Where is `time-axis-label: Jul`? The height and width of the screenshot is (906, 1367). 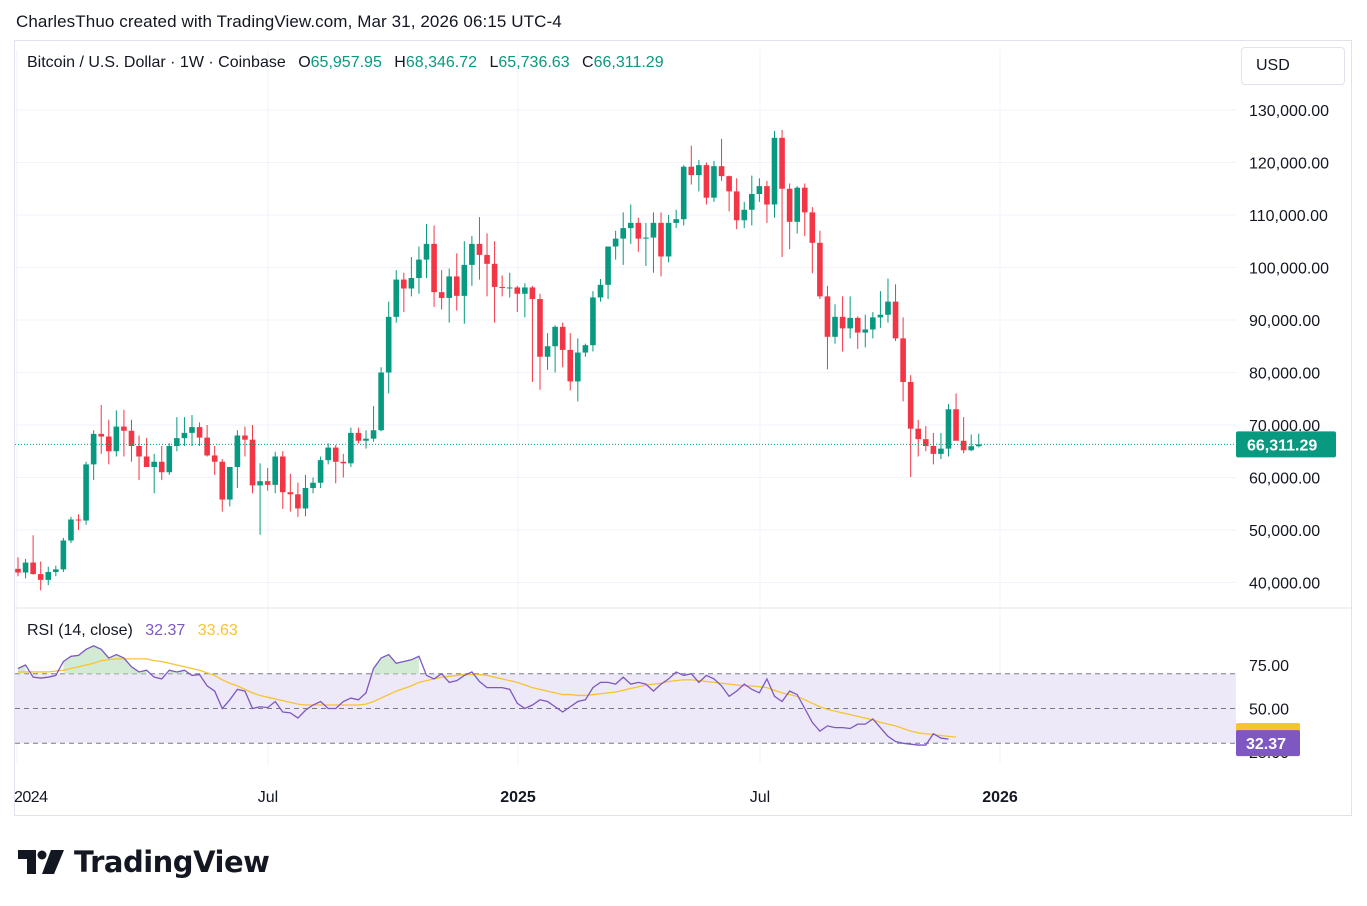 time-axis-label: Jul is located at coordinates (760, 797).